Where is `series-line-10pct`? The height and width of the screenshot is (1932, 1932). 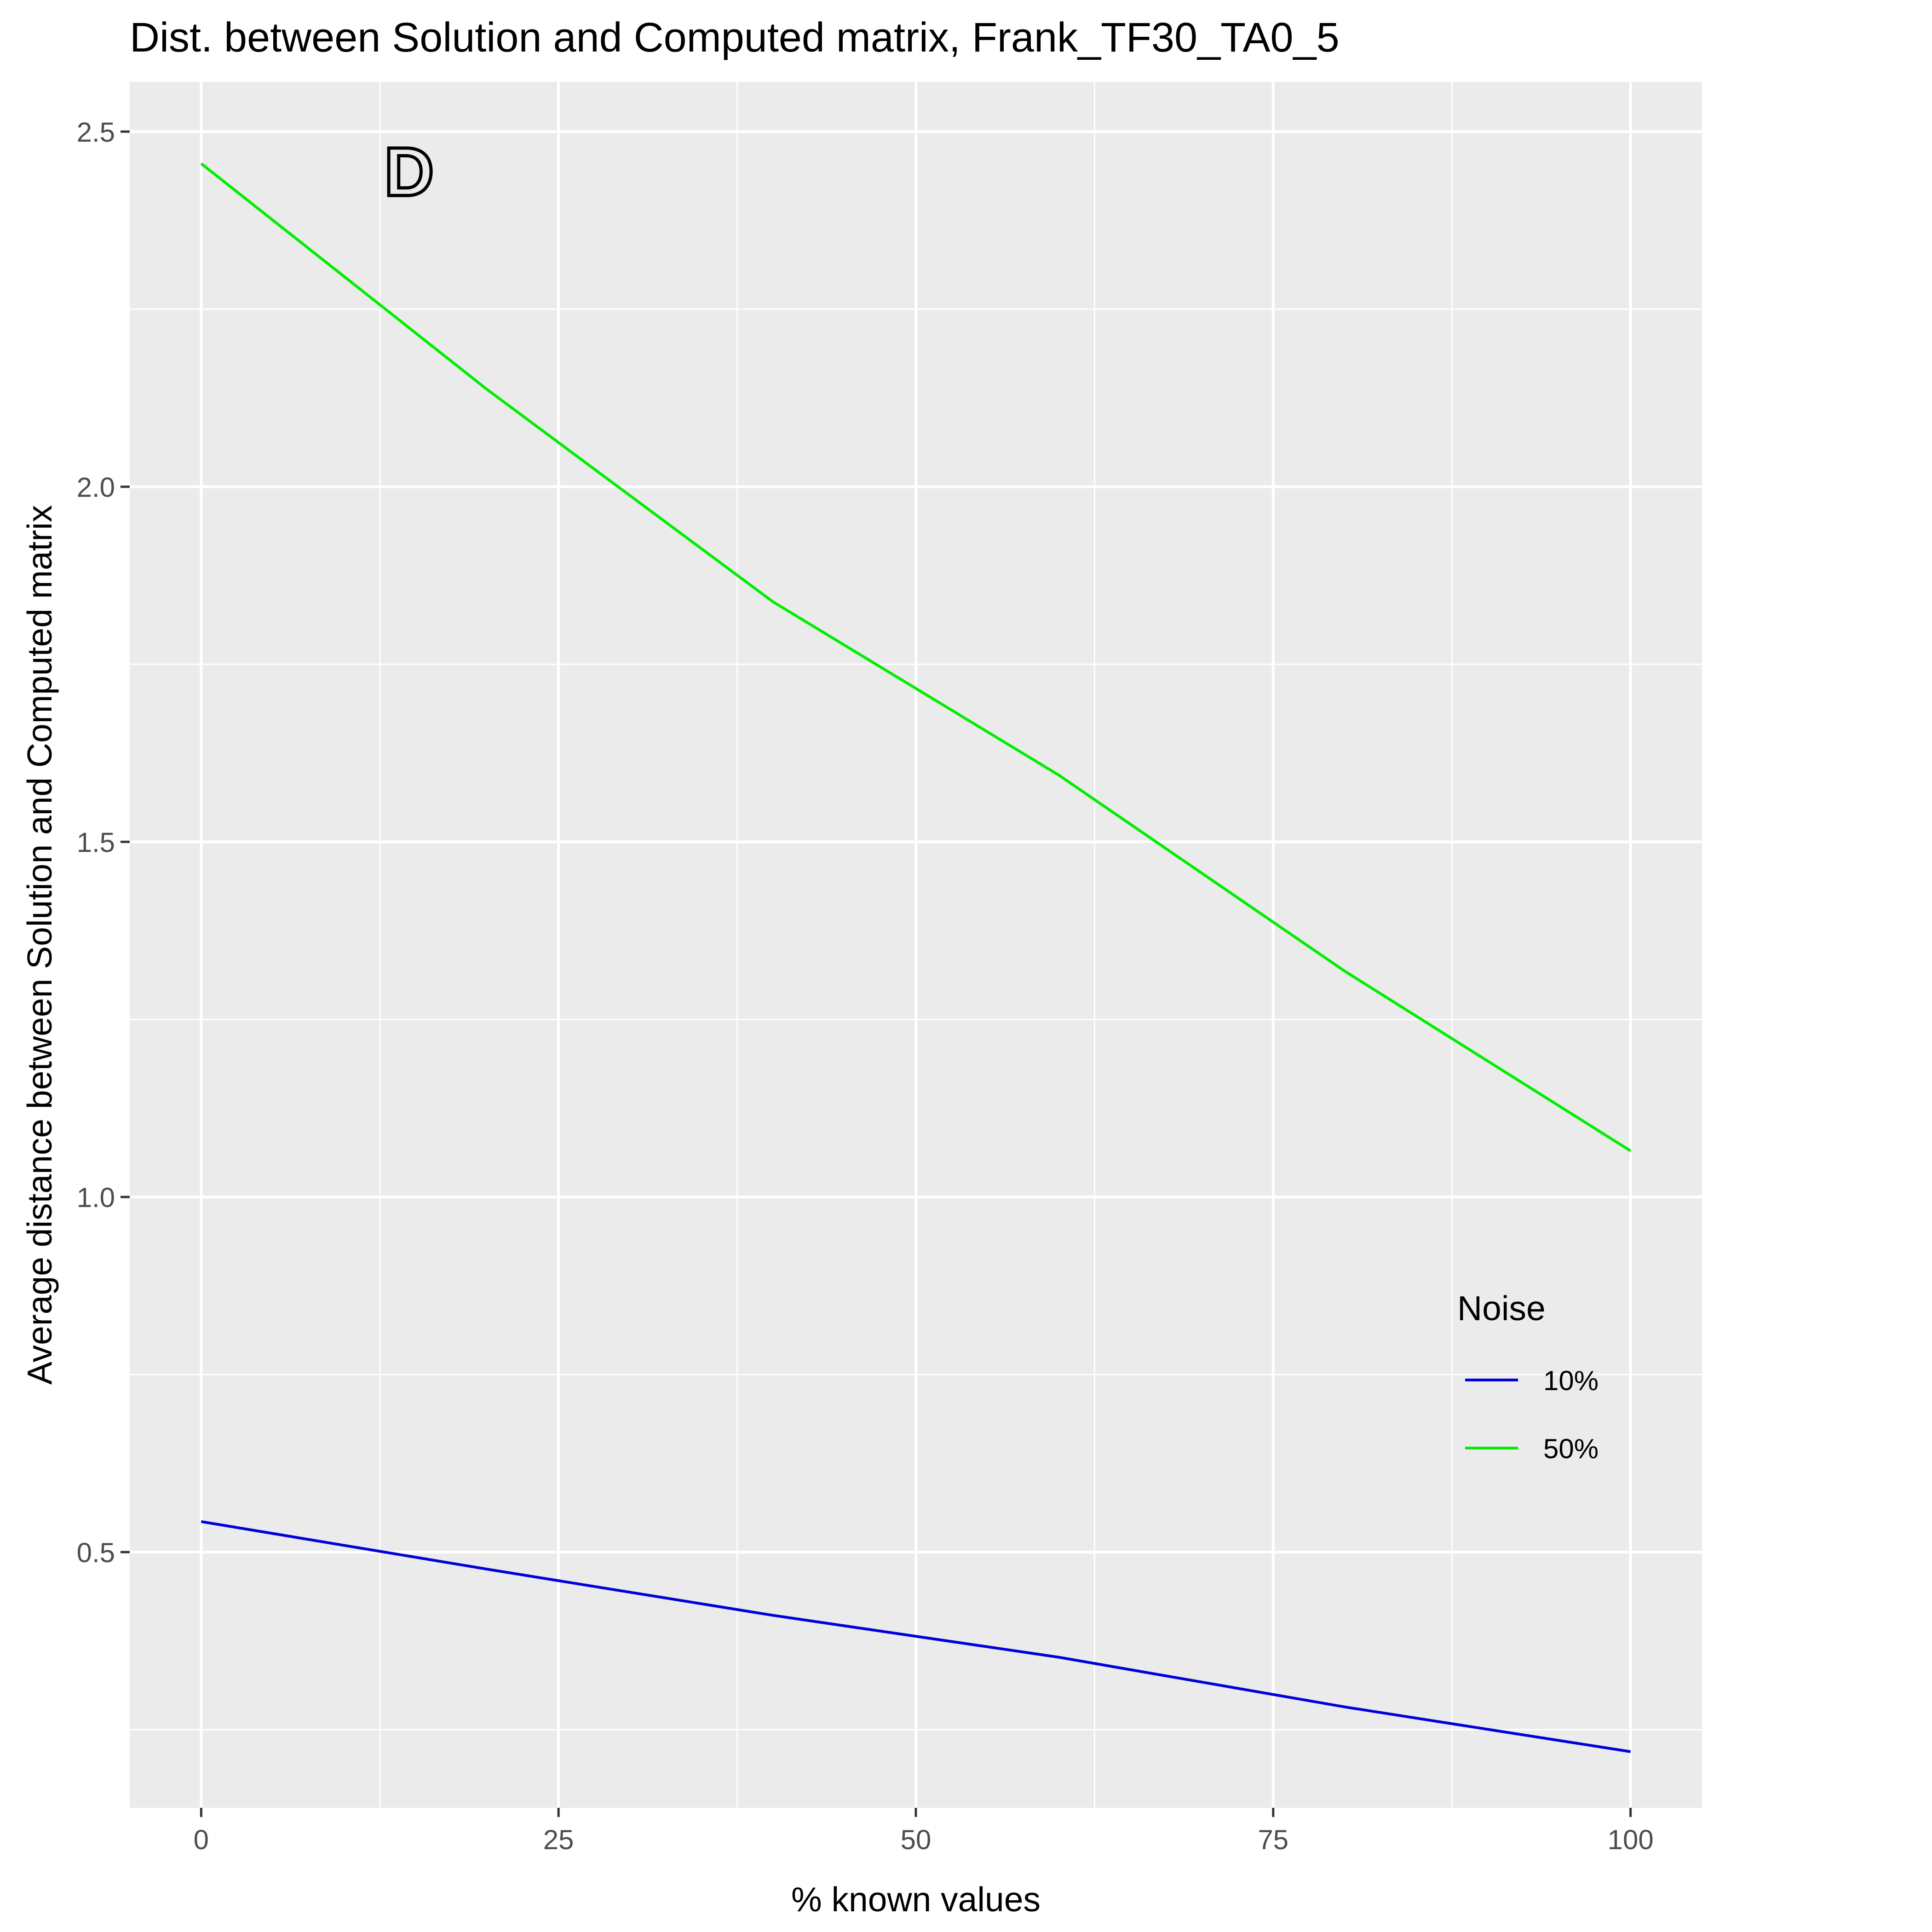 series-line-10pct is located at coordinates (916, 1636).